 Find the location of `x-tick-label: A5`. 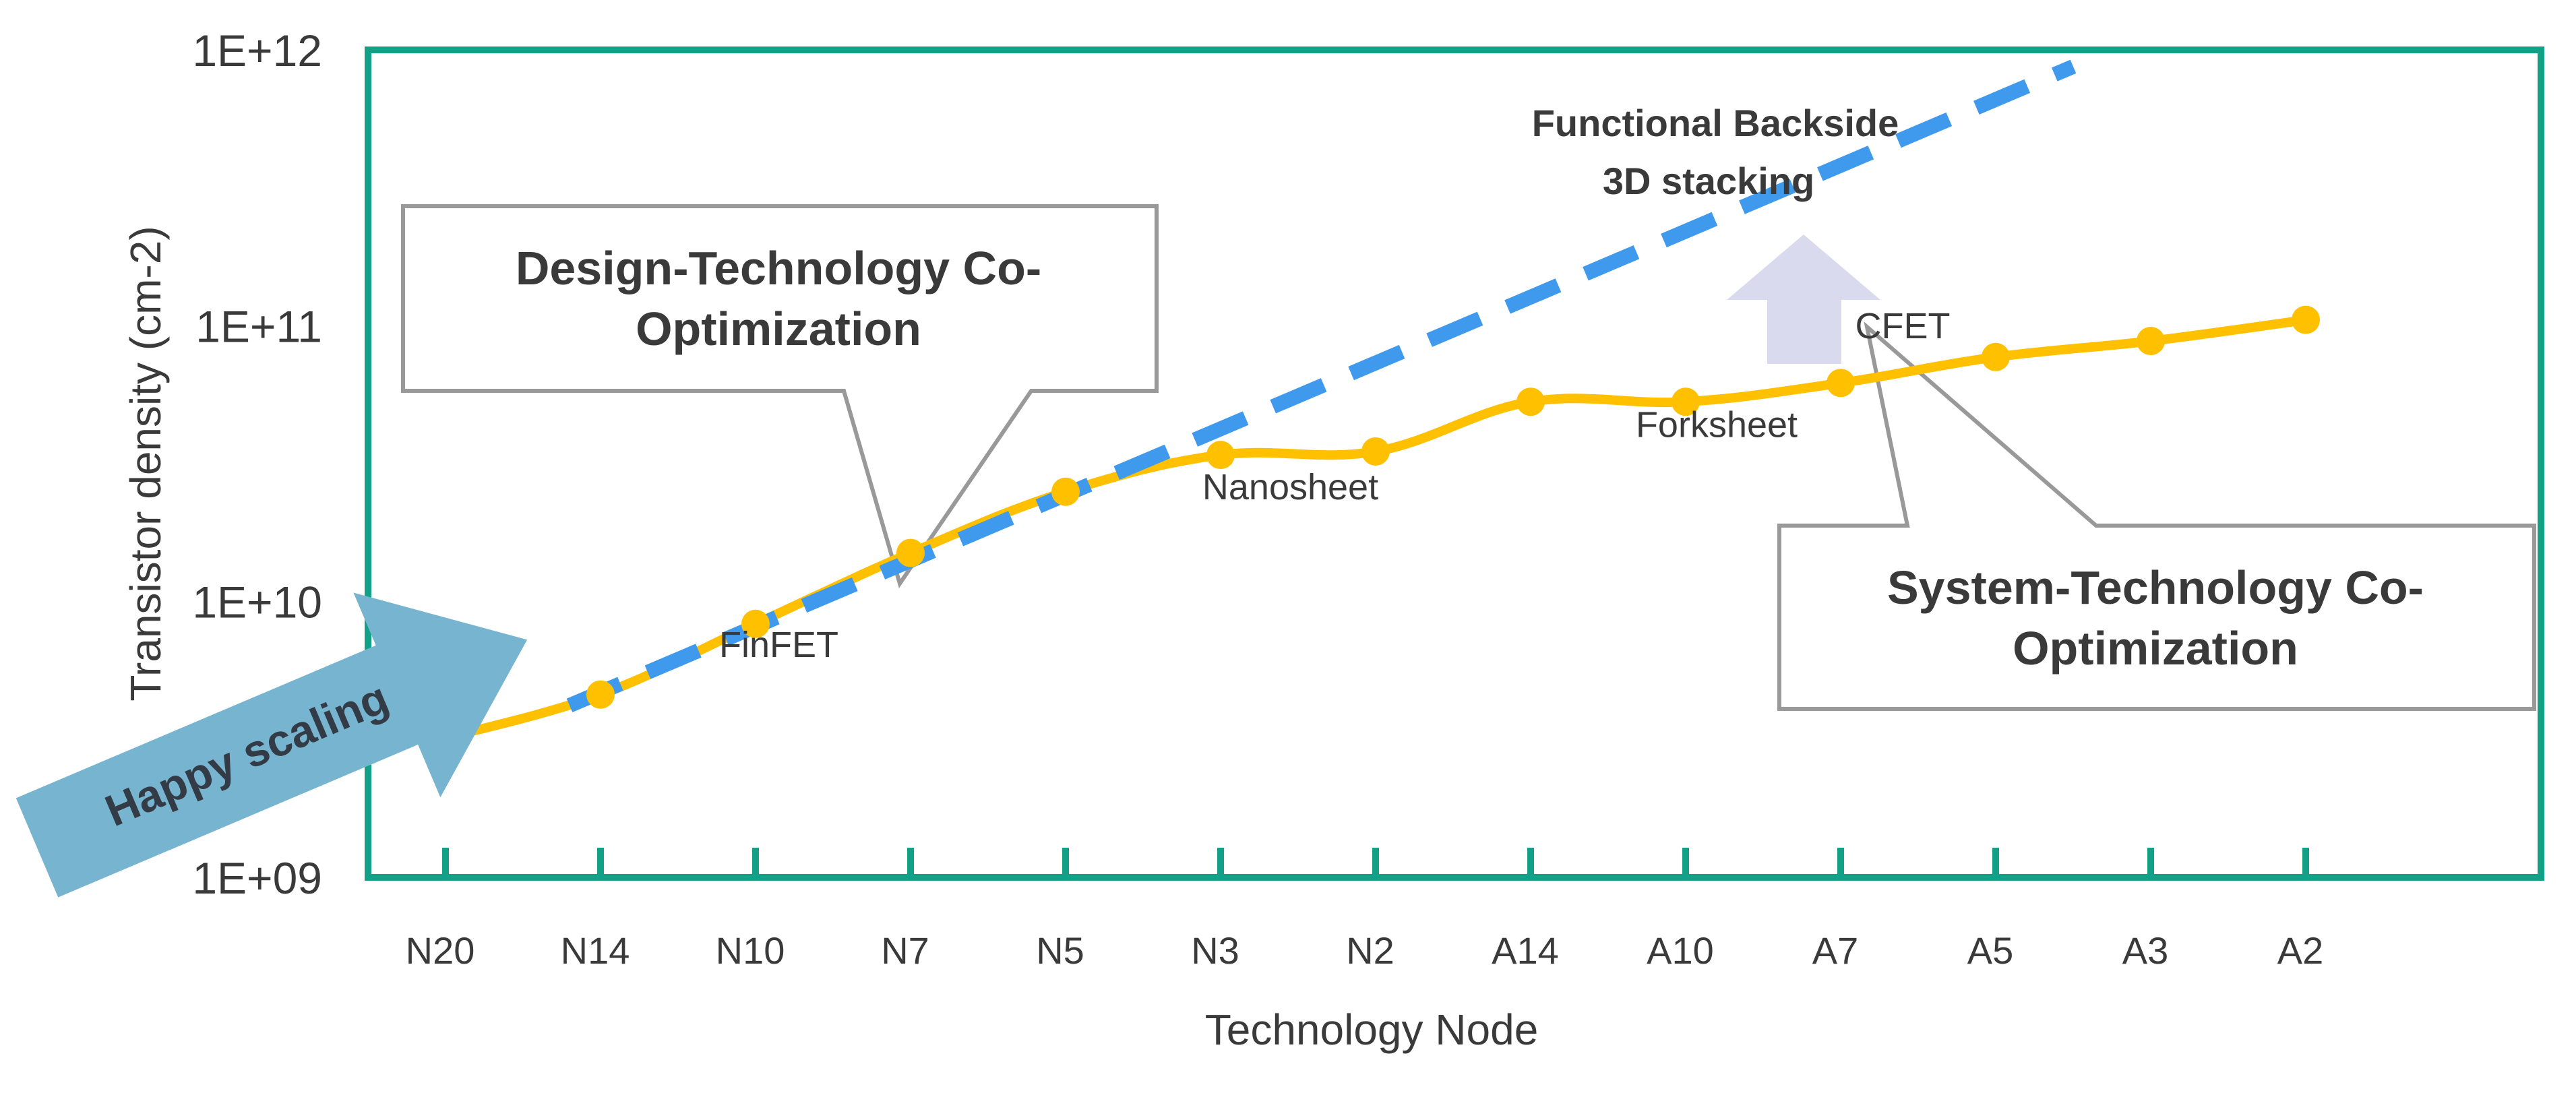

x-tick-label: A5 is located at coordinates (1991, 950).